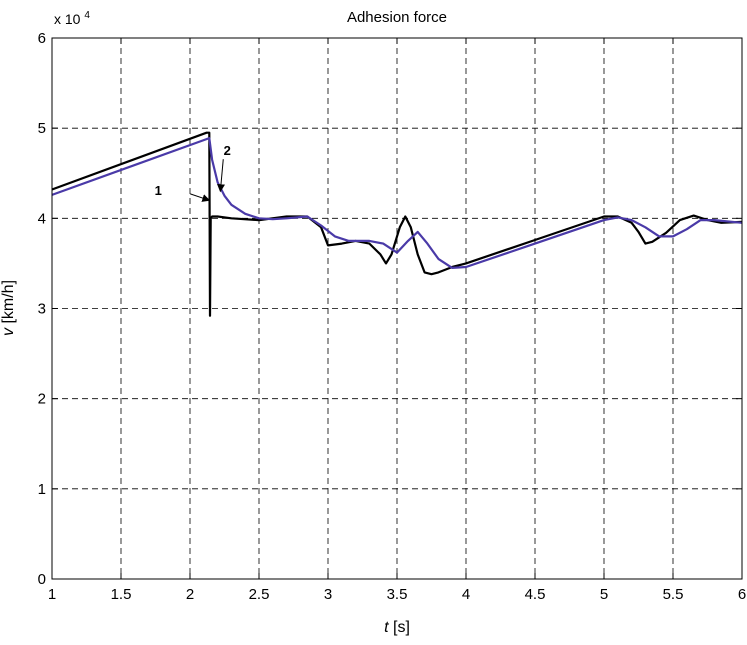 The width and height of the screenshot is (747, 645). Describe the element at coordinates (121, 594) in the screenshot. I see `x-tick-label: 1.5` at that location.